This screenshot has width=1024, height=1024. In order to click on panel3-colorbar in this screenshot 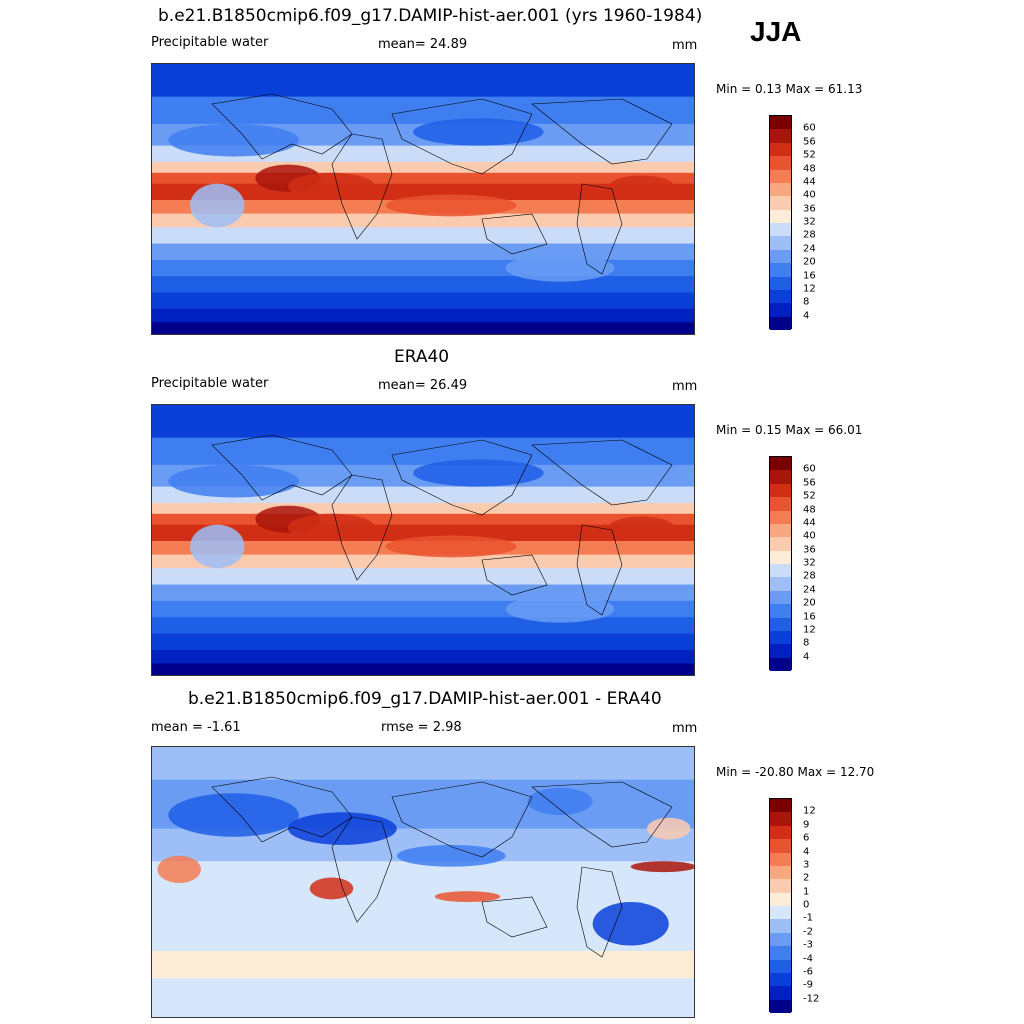, I will do `click(780, 905)`.